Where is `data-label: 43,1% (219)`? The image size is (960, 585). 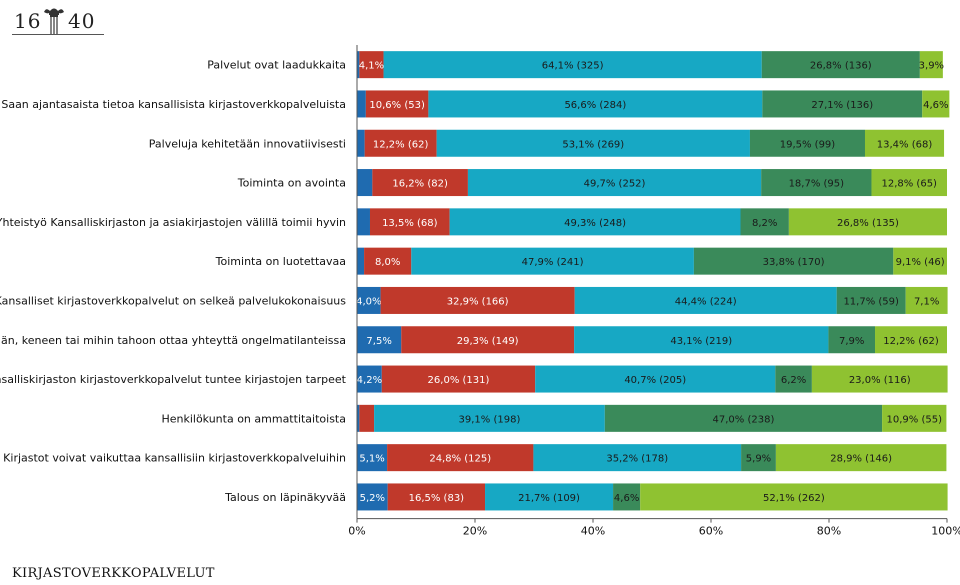 data-label: 43,1% (219) is located at coordinates (701, 341).